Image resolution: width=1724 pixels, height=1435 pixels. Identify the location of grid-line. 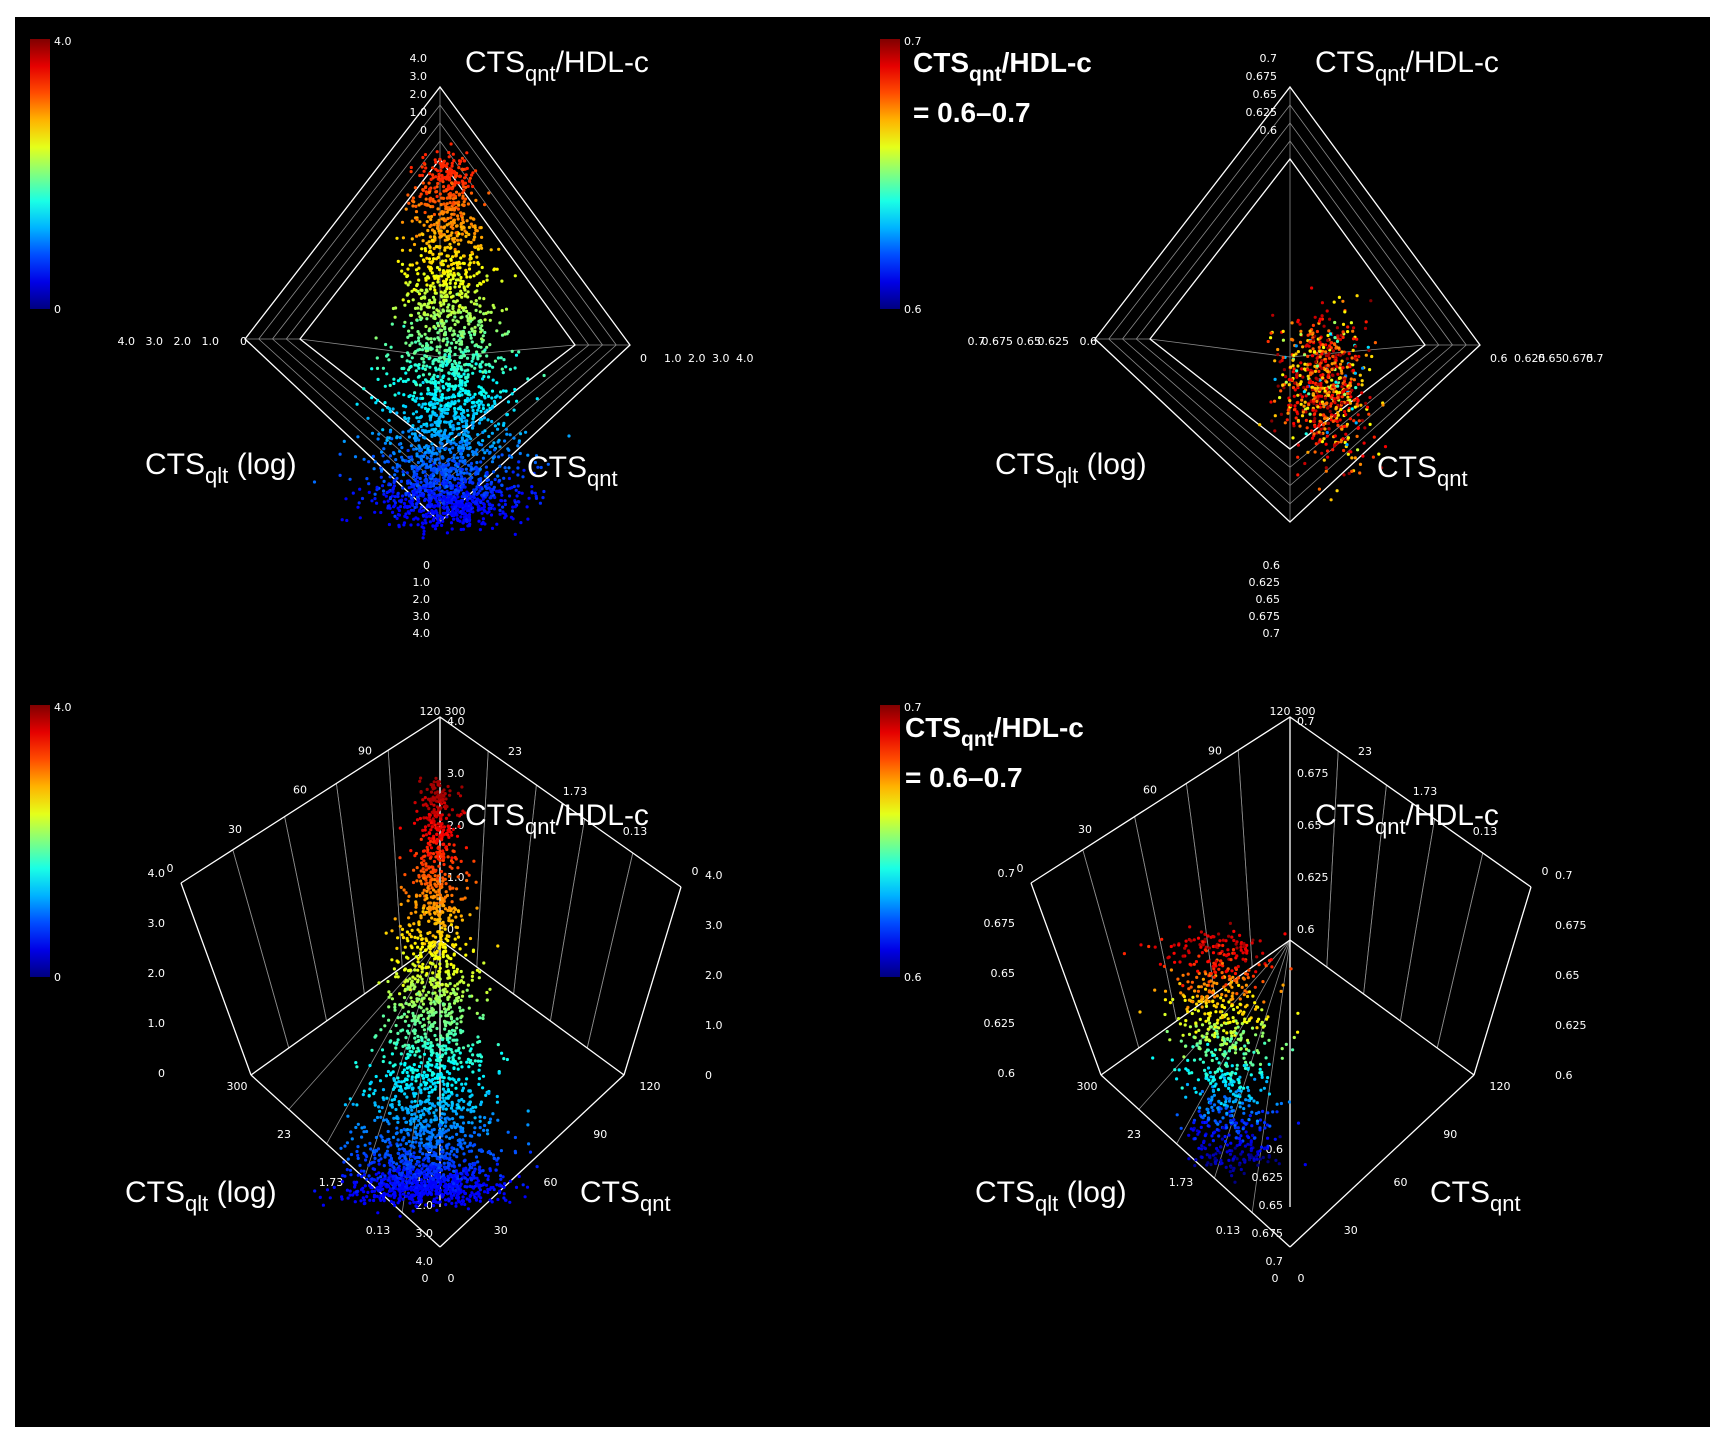
(350, 889).